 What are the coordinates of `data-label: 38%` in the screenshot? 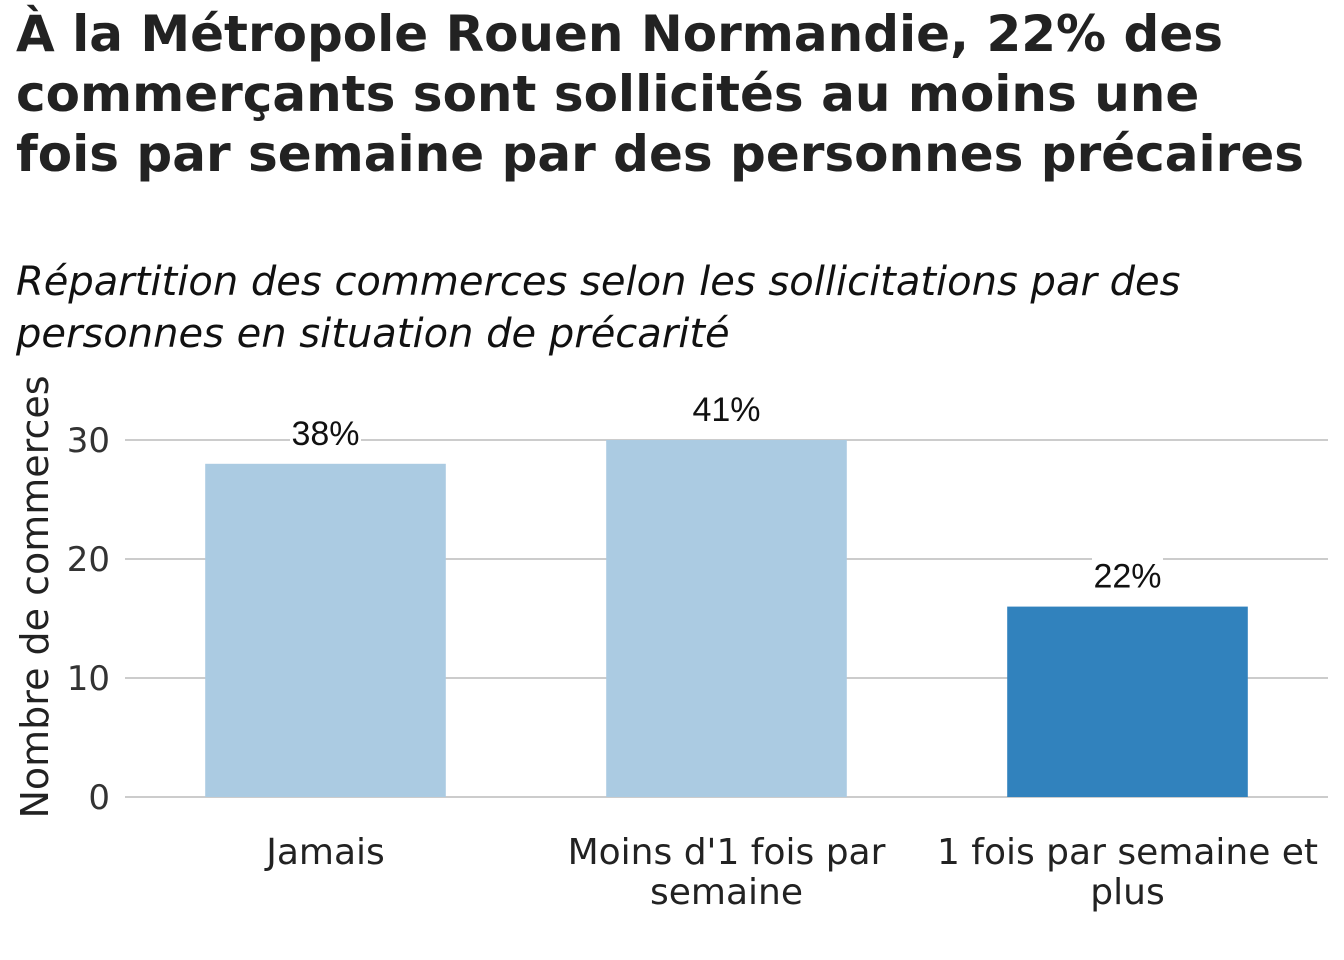 It's located at (325, 434).